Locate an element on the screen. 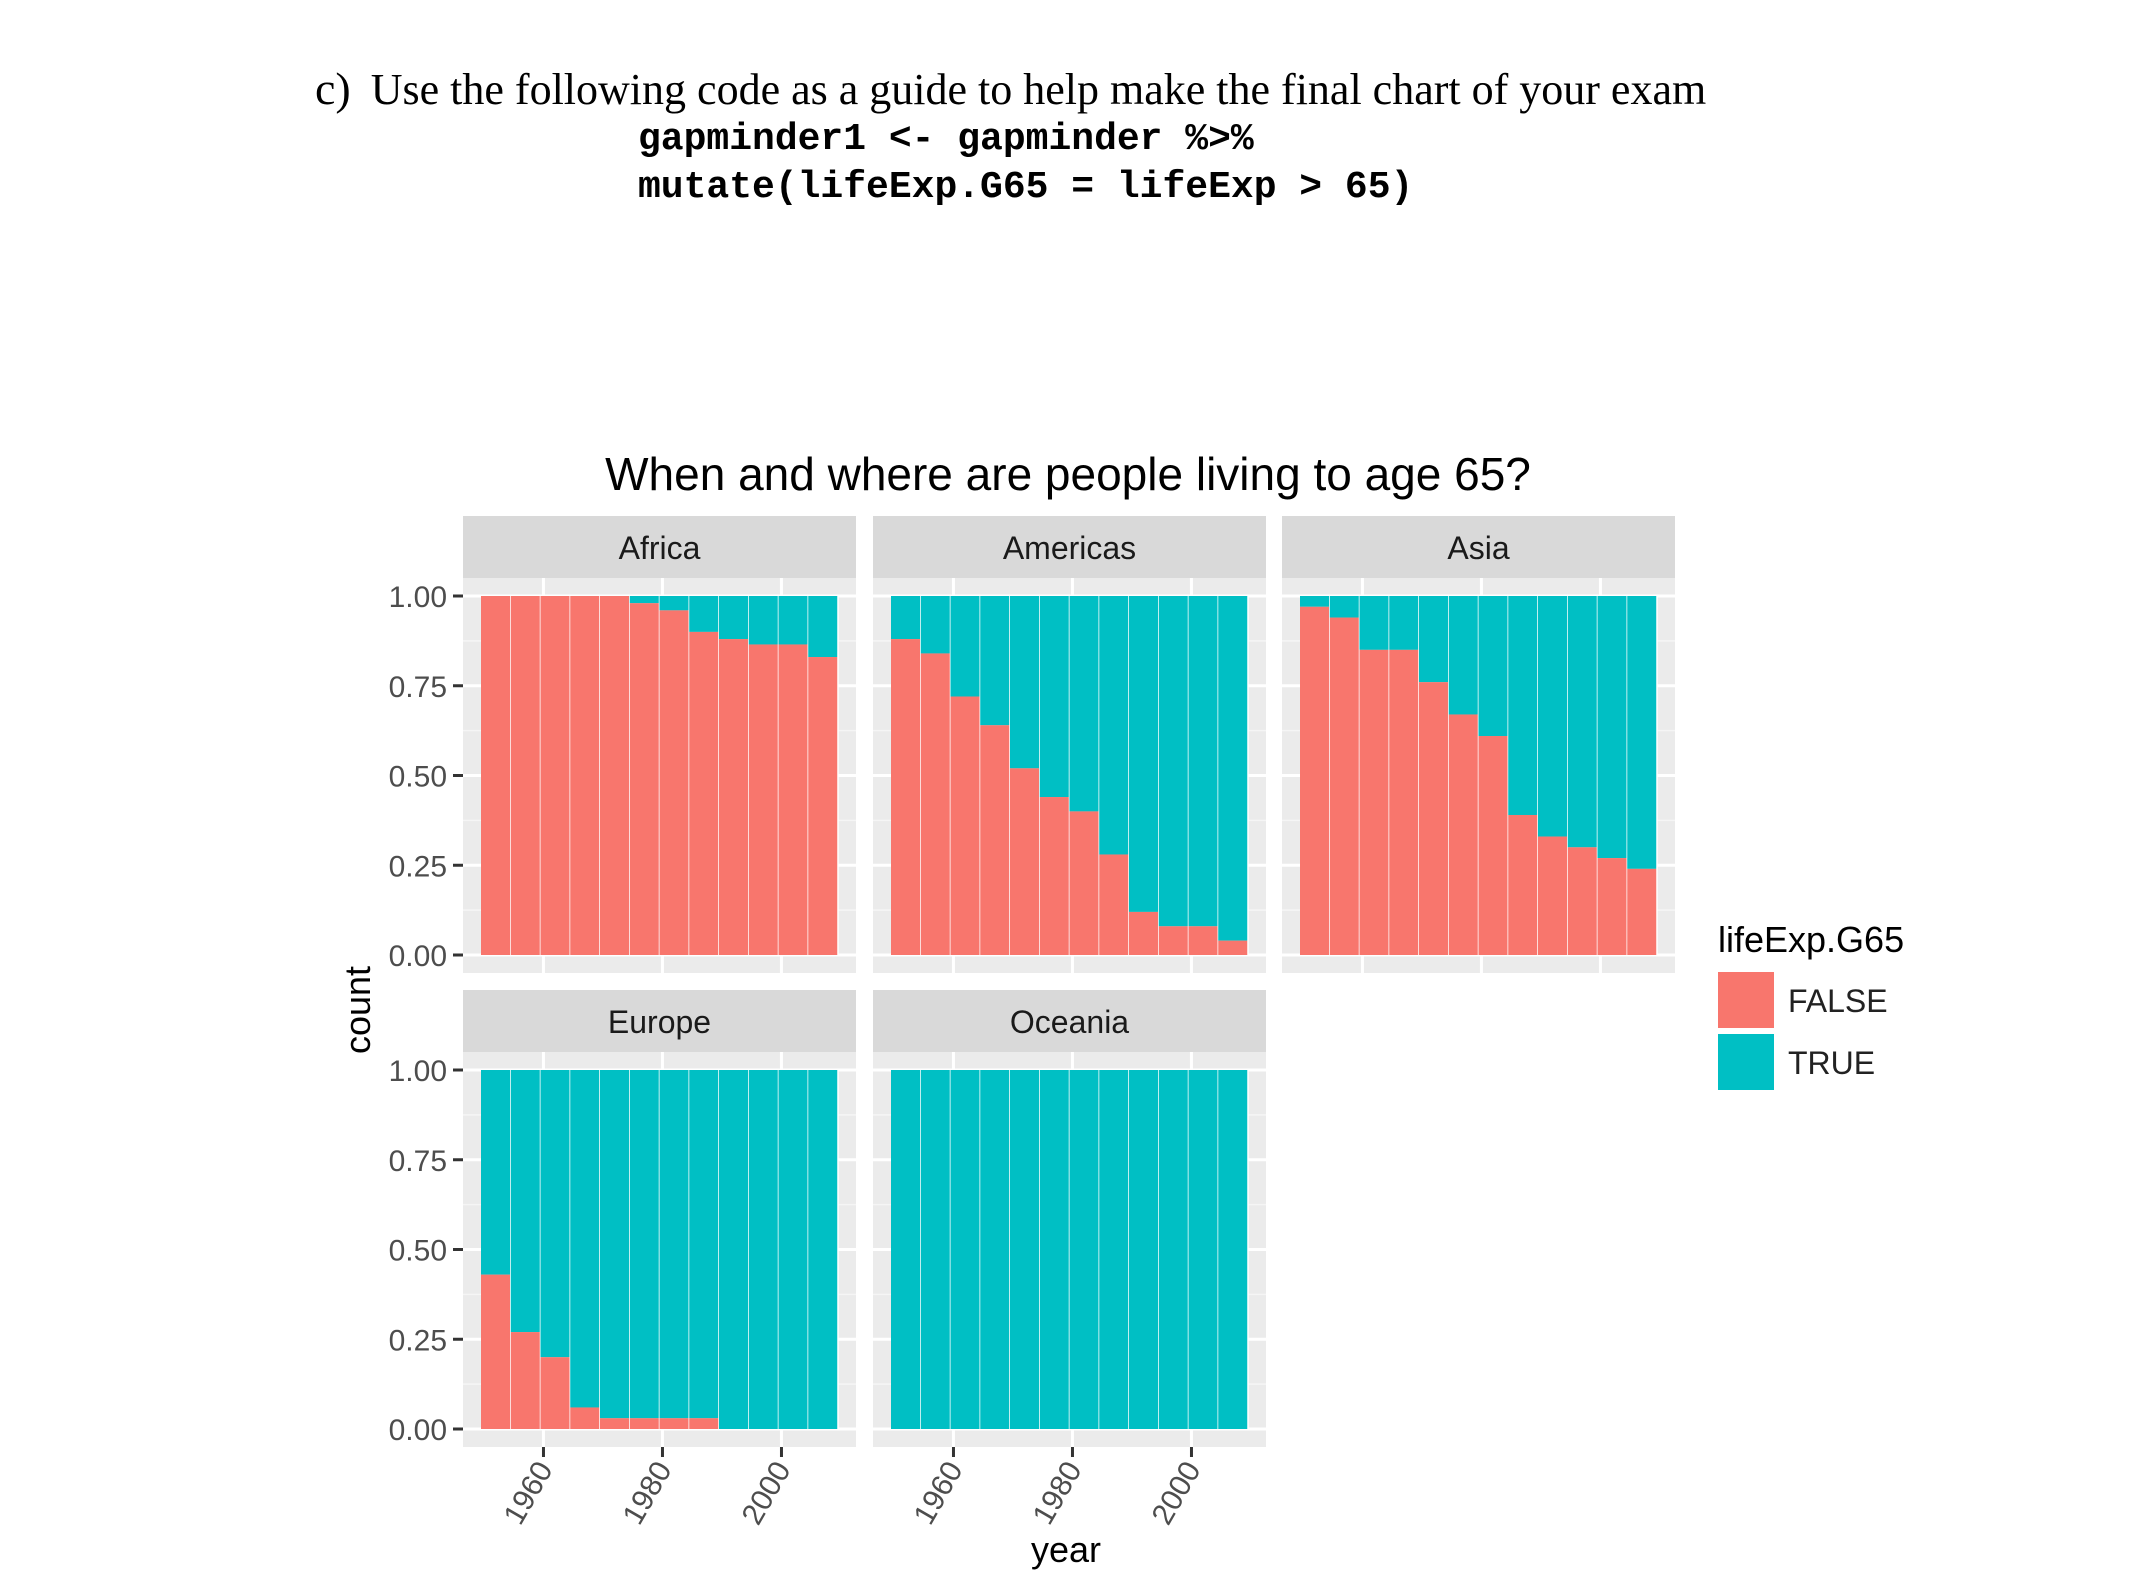 The height and width of the screenshot is (1570, 2152). y-axes: 0.00 0.25 0.50 0.75 1.00 0.00 0.25 0.50 0.75 1.00 is located at coordinates (426, 1014).